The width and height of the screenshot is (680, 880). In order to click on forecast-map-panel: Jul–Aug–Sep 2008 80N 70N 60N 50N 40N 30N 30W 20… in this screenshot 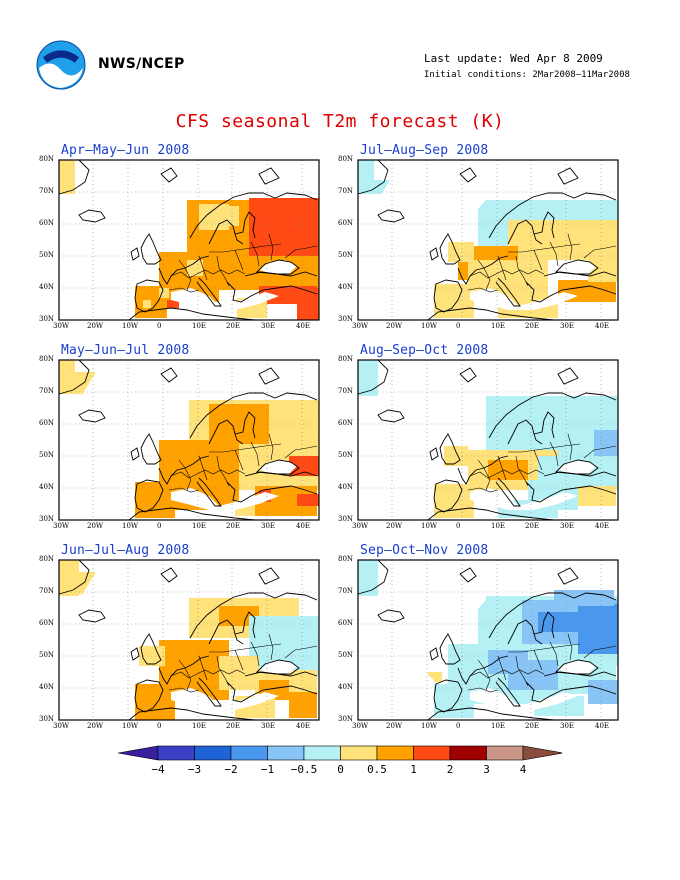, I will do `click(478, 236)`.